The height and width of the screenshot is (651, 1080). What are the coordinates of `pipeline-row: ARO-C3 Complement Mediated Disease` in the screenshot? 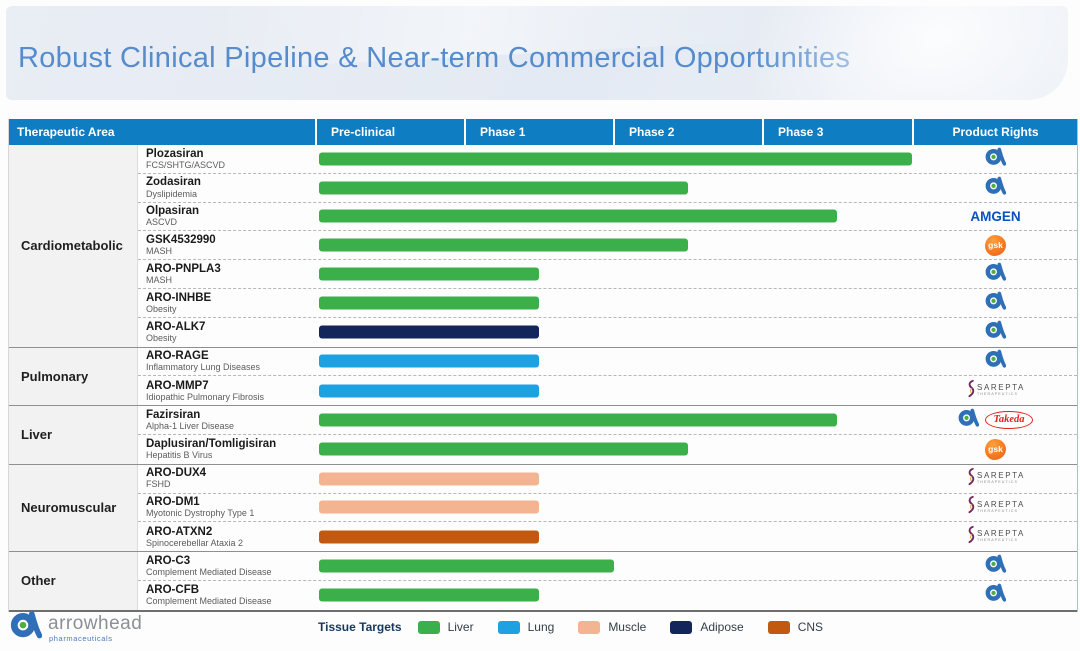 It's located at (607, 566).